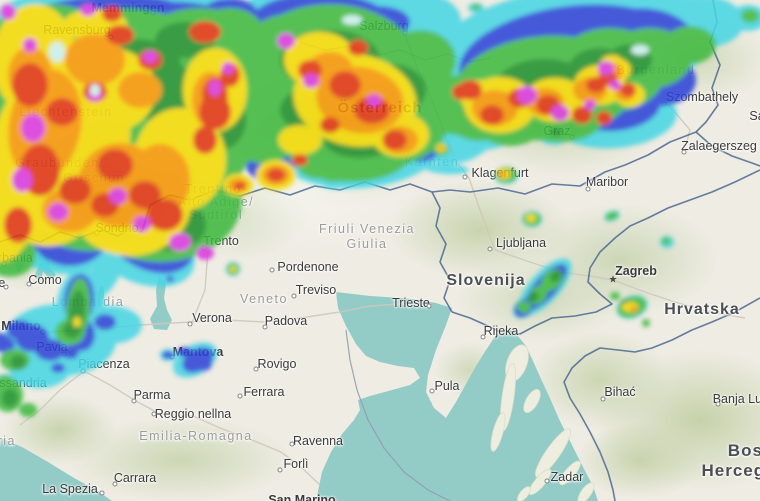 This screenshot has height=501, width=760. I want to click on lake, so click(161, 303).